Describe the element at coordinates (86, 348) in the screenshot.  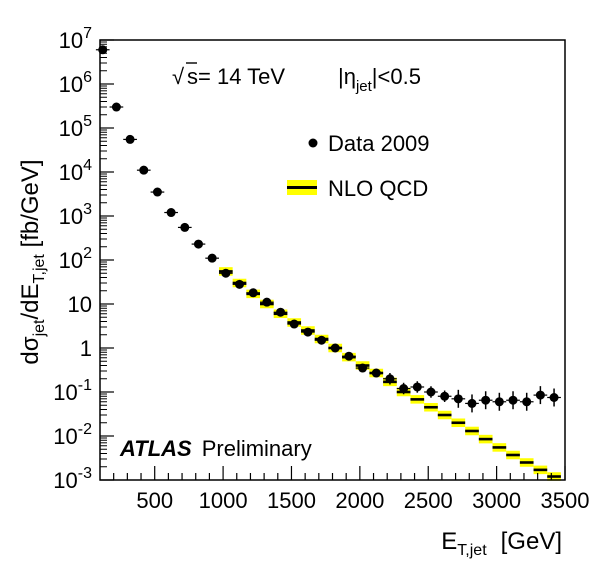
I see `y-tick-label: 1` at that location.